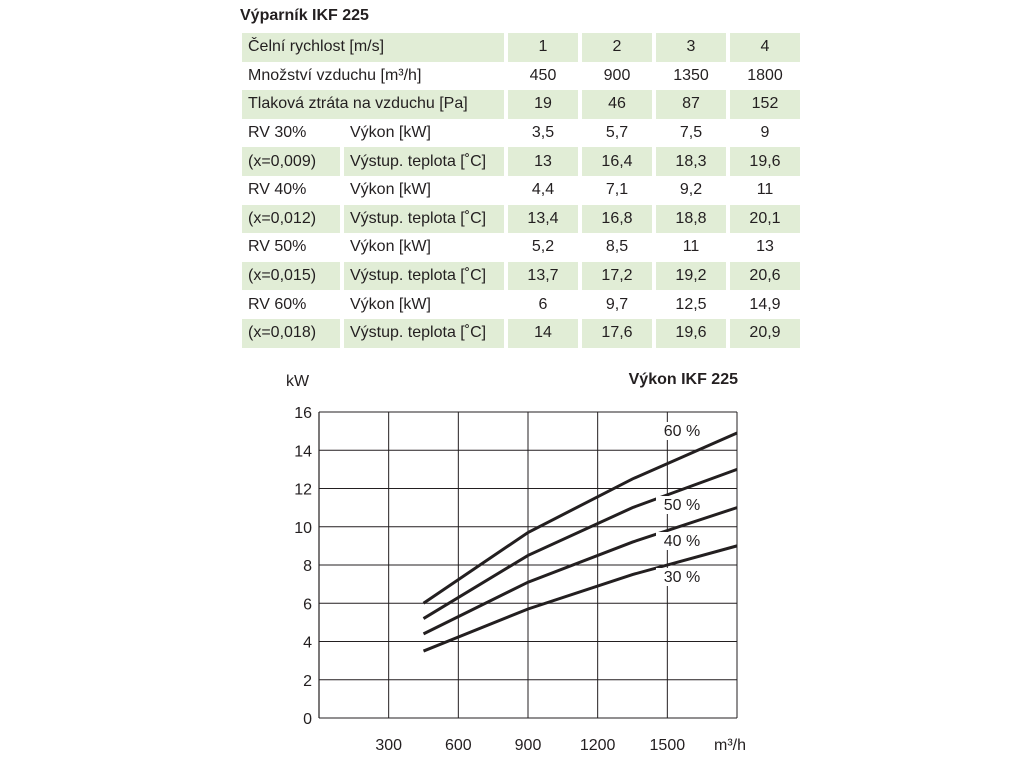  What do you see at coordinates (307, 719) in the screenshot?
I see `y-tick-label: 0` at bounding box center [307, 719].